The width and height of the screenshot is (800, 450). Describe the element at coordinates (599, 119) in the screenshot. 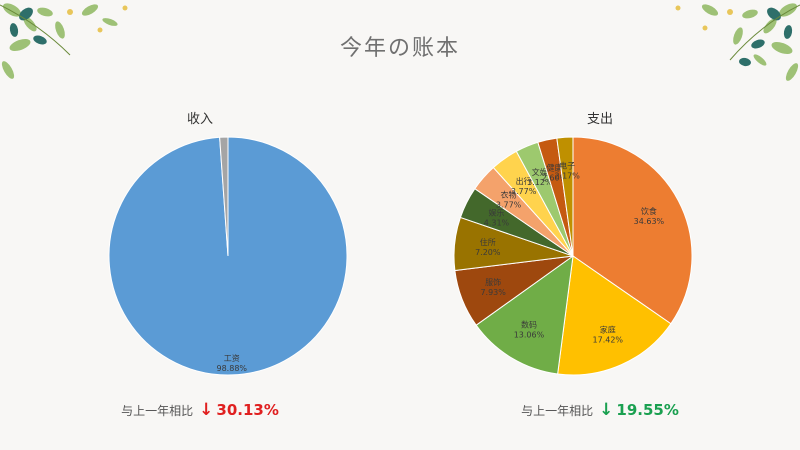

I see `expense-chart-title: 支出` at that location.